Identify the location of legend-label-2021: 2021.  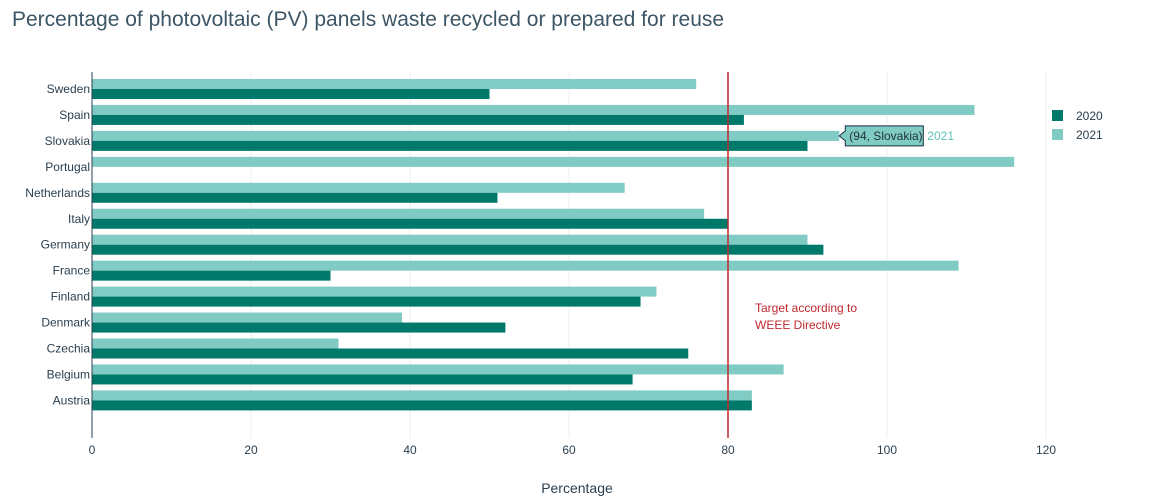
(1089, 135).